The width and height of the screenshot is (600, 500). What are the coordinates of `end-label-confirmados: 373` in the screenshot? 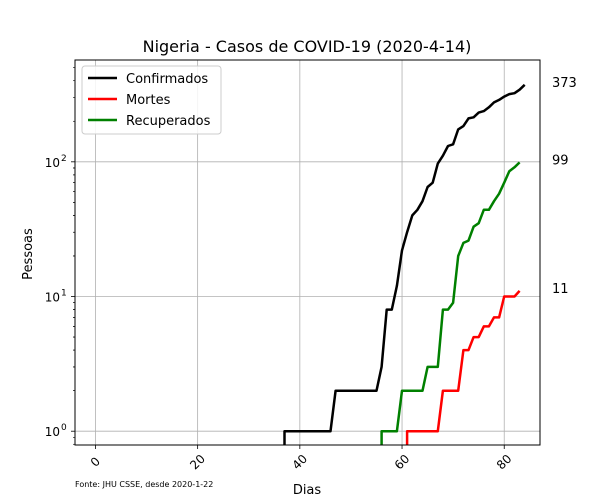 It's located at (564, 83).